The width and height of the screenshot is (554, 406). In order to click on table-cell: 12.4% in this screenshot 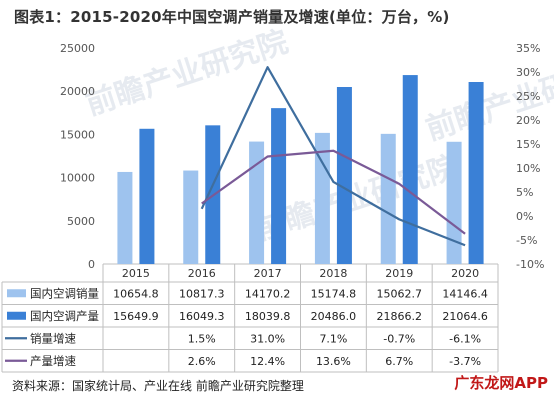, I will do `click(267, 361)`.